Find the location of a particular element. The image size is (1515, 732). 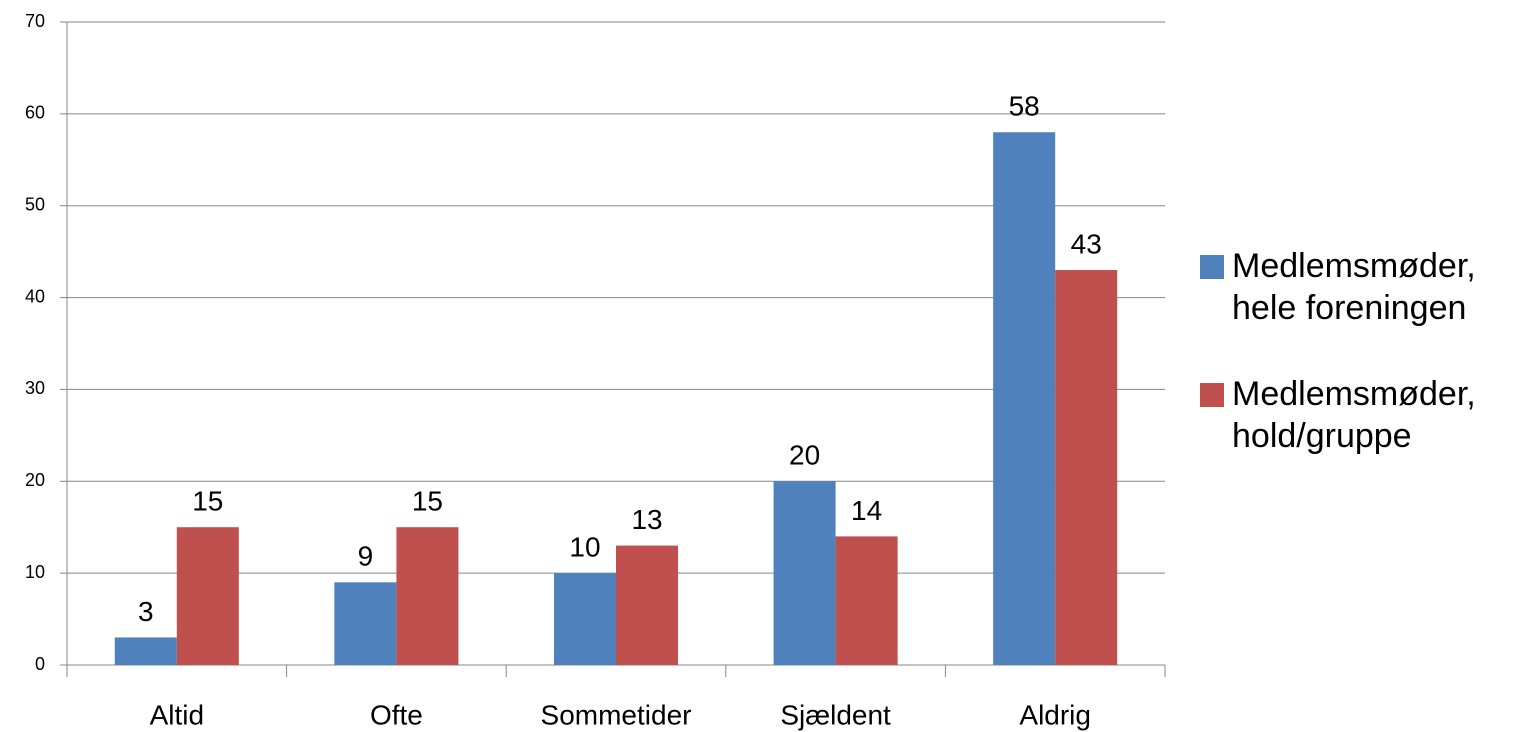

x-tick-label: Ofte is located at coordinates (396, 714).